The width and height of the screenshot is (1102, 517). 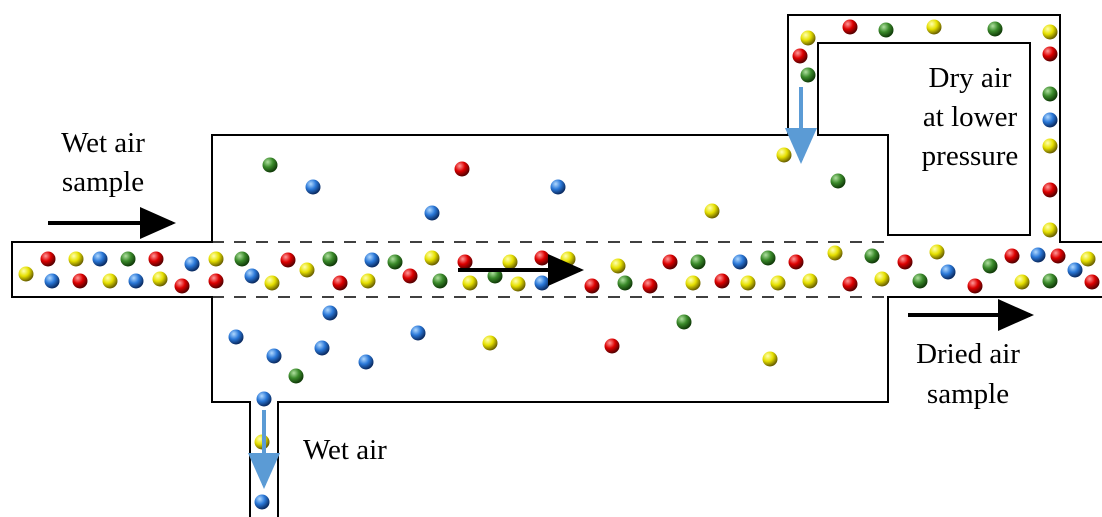 I want to click on label: at lower, so click(x=970, y=117).